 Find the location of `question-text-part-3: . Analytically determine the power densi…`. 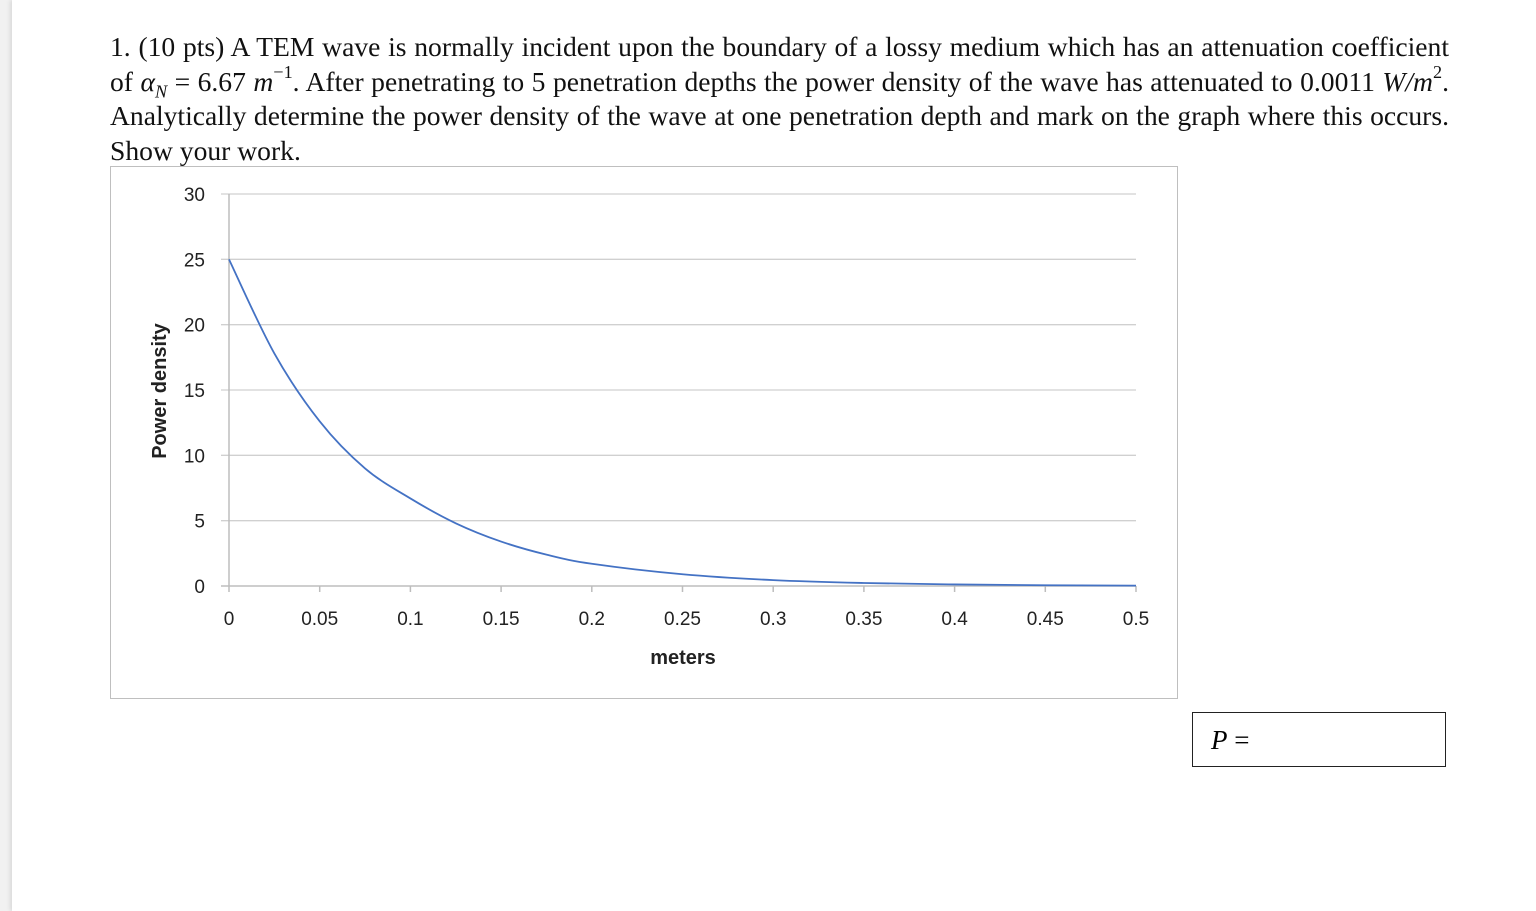

question-text-part-3: . Analytically determine the power densi… is located at coordinates (780, 115).